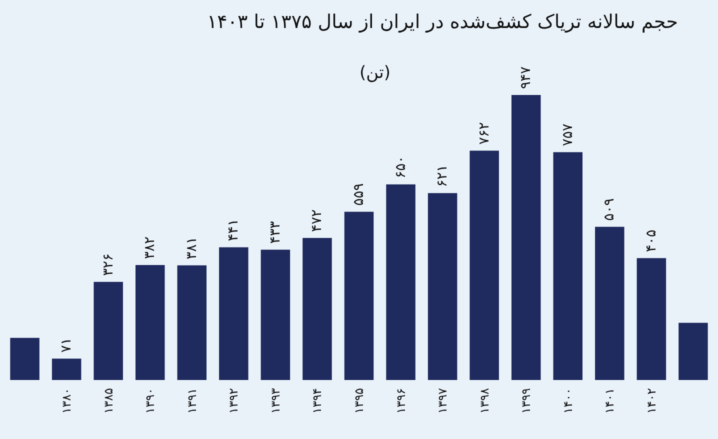 The width and height of the screenshot is (718, 439). I want to click on x-tick-label: ۱۳۹۶, so click(401, 401).